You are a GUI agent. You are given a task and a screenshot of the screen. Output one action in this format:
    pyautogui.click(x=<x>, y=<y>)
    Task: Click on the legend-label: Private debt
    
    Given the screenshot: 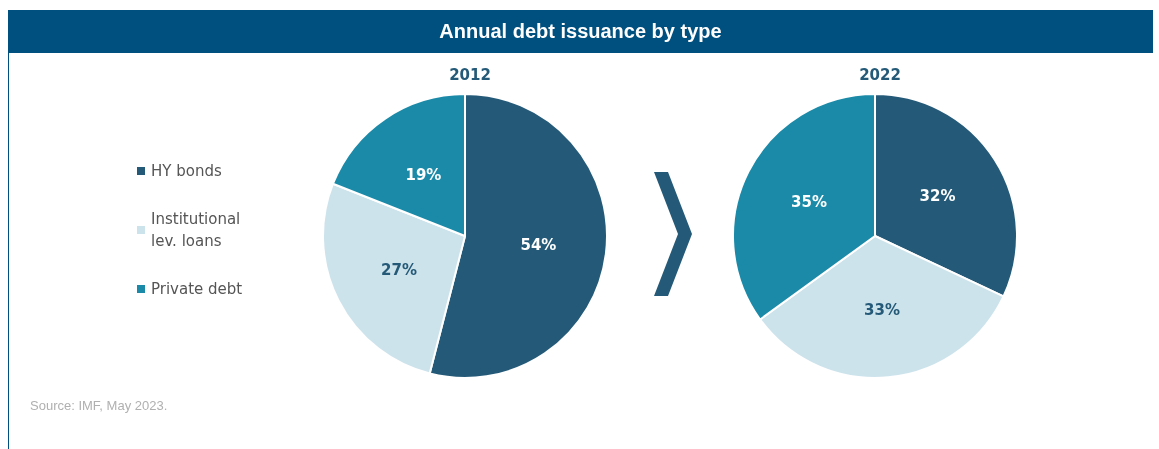 What is the action you would take?
    pyautogui.click(x=197, y=289)
    